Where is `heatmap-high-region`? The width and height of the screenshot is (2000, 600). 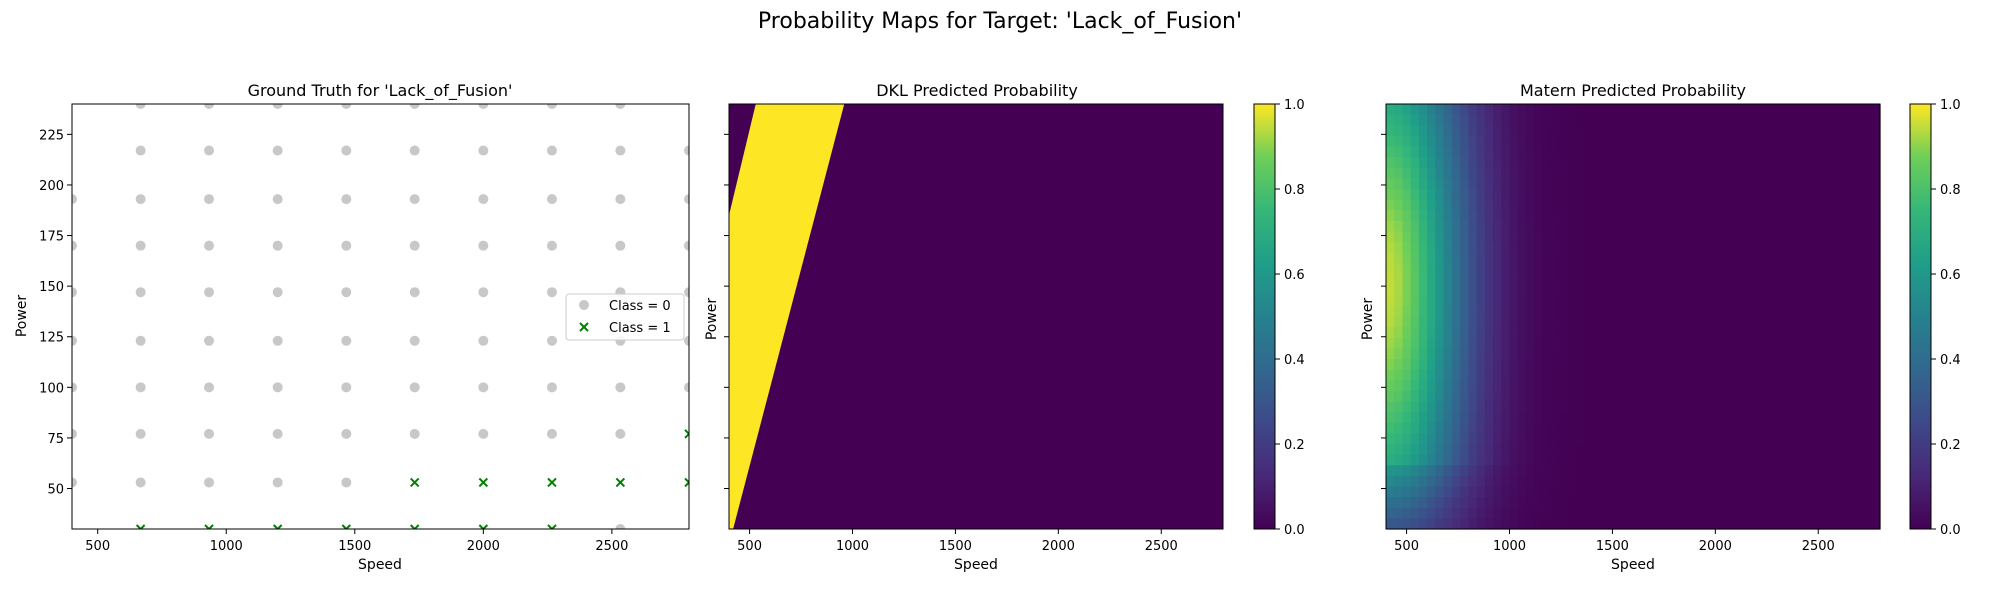 heatmap-high-region is located at coordinates (787, 316).